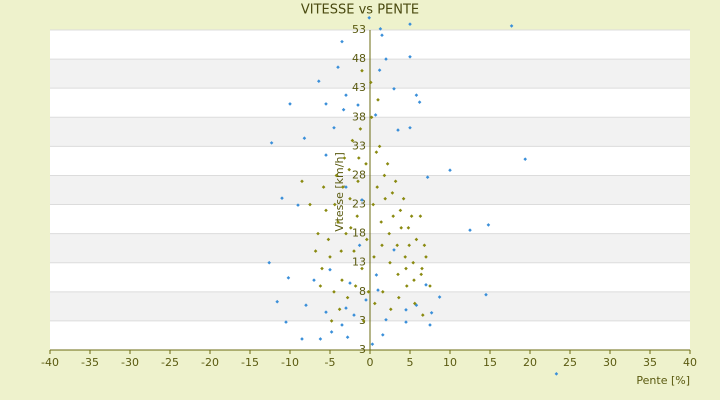 Image resolution: width=720 pixels, height=400 pixels. Describe the element at coordinates (610, 362) in the screenshot. I see `x-tick-label: 30` at that location.